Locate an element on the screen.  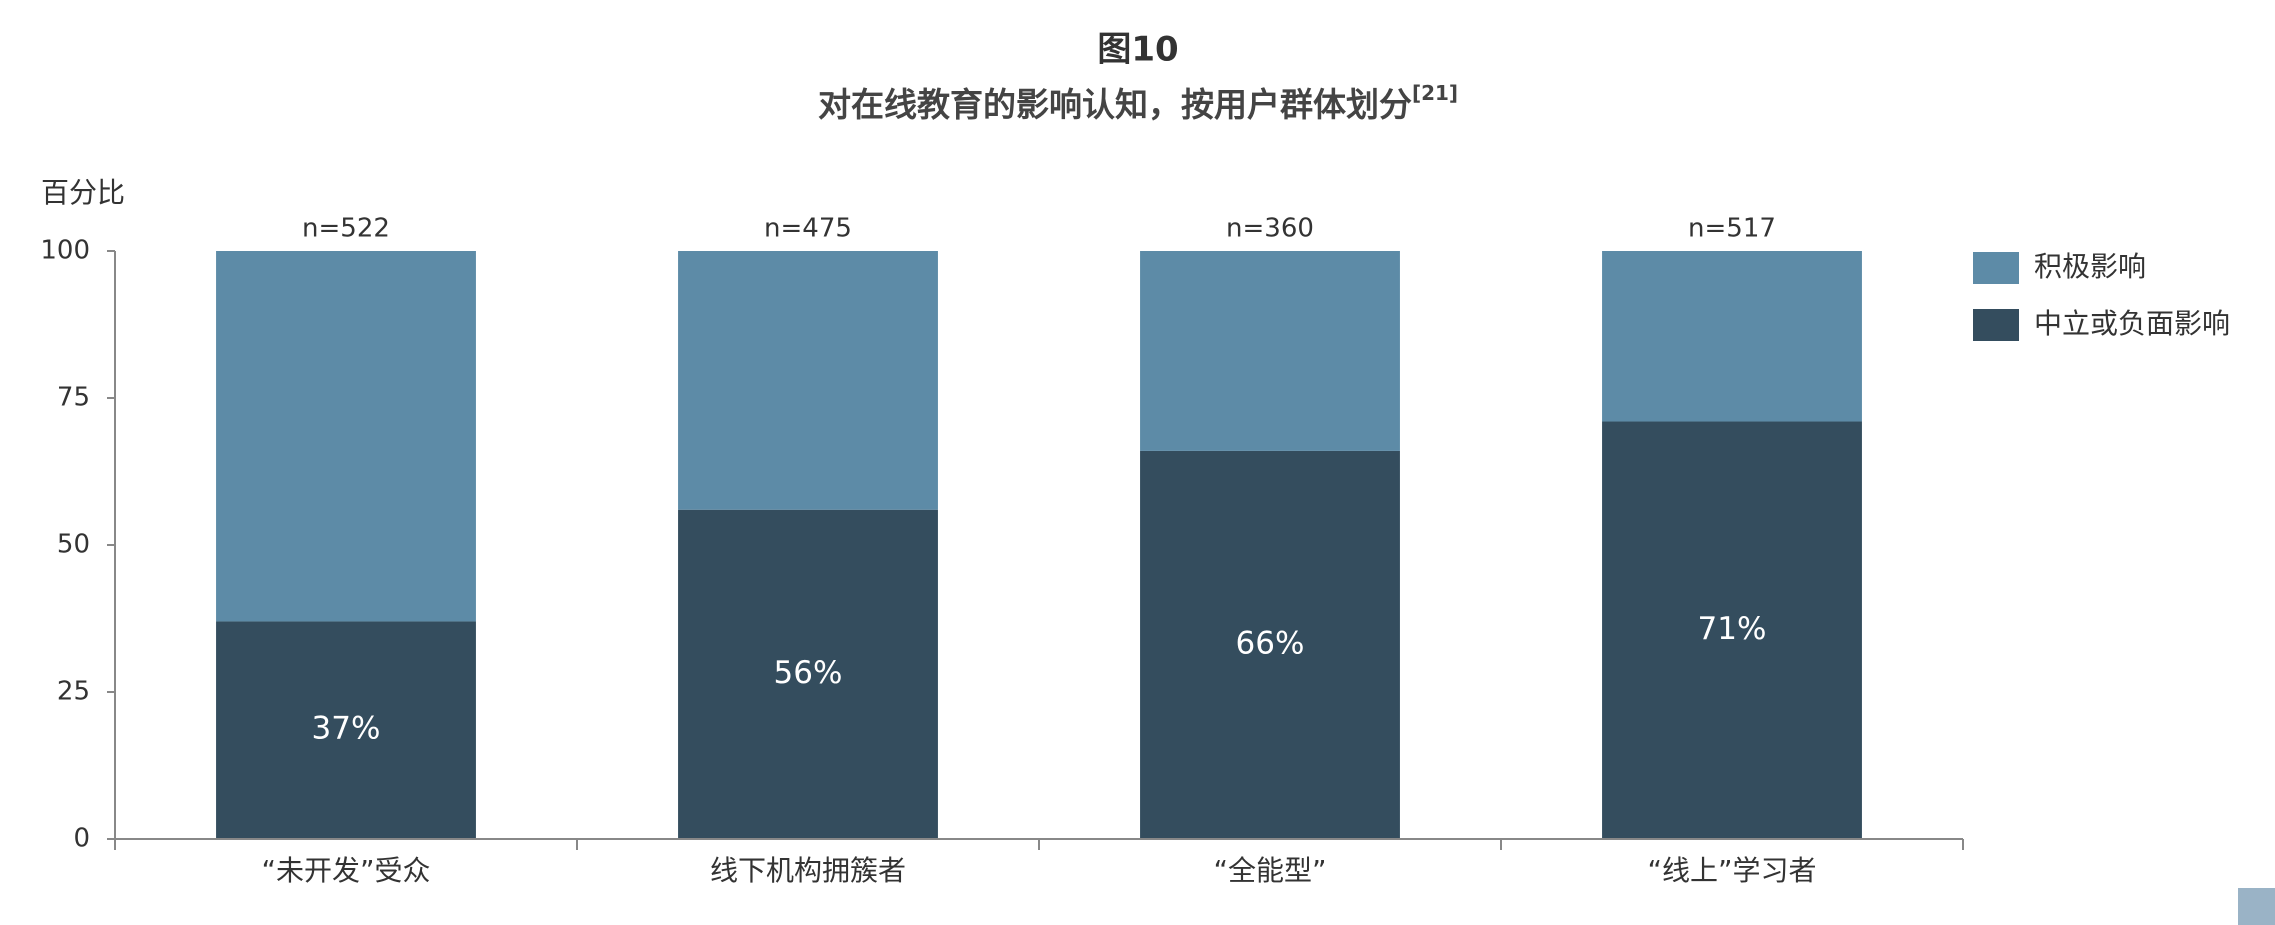
subtitle-text: 对在线教育的影响认知，按用户群体划分 is located at coordinates (1115, 104).